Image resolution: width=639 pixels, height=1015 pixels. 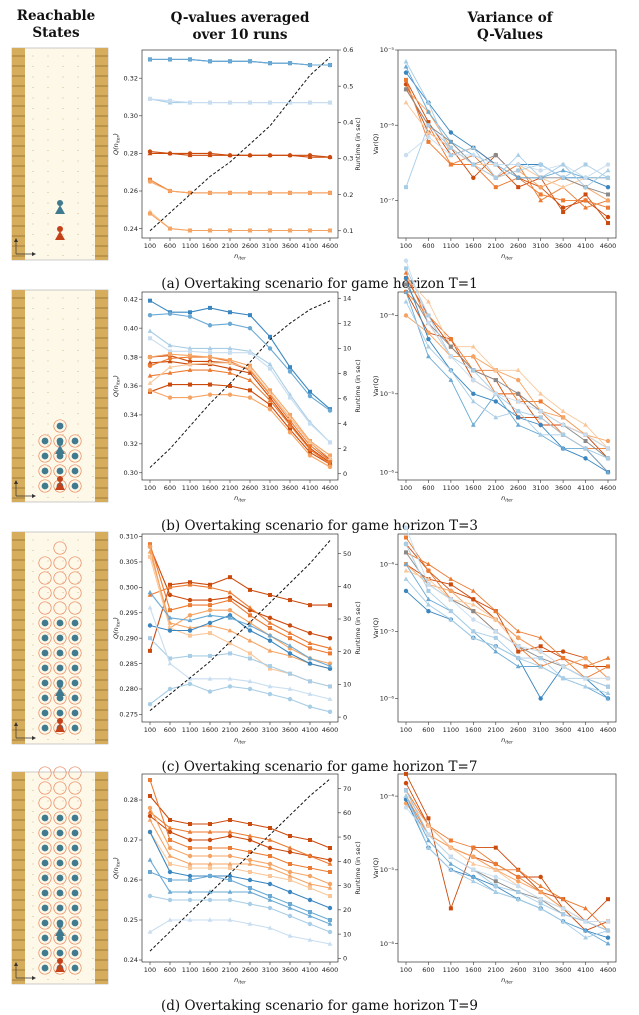 I want to click on variance-xtick-label: 3600, so click(x=563, y=488).